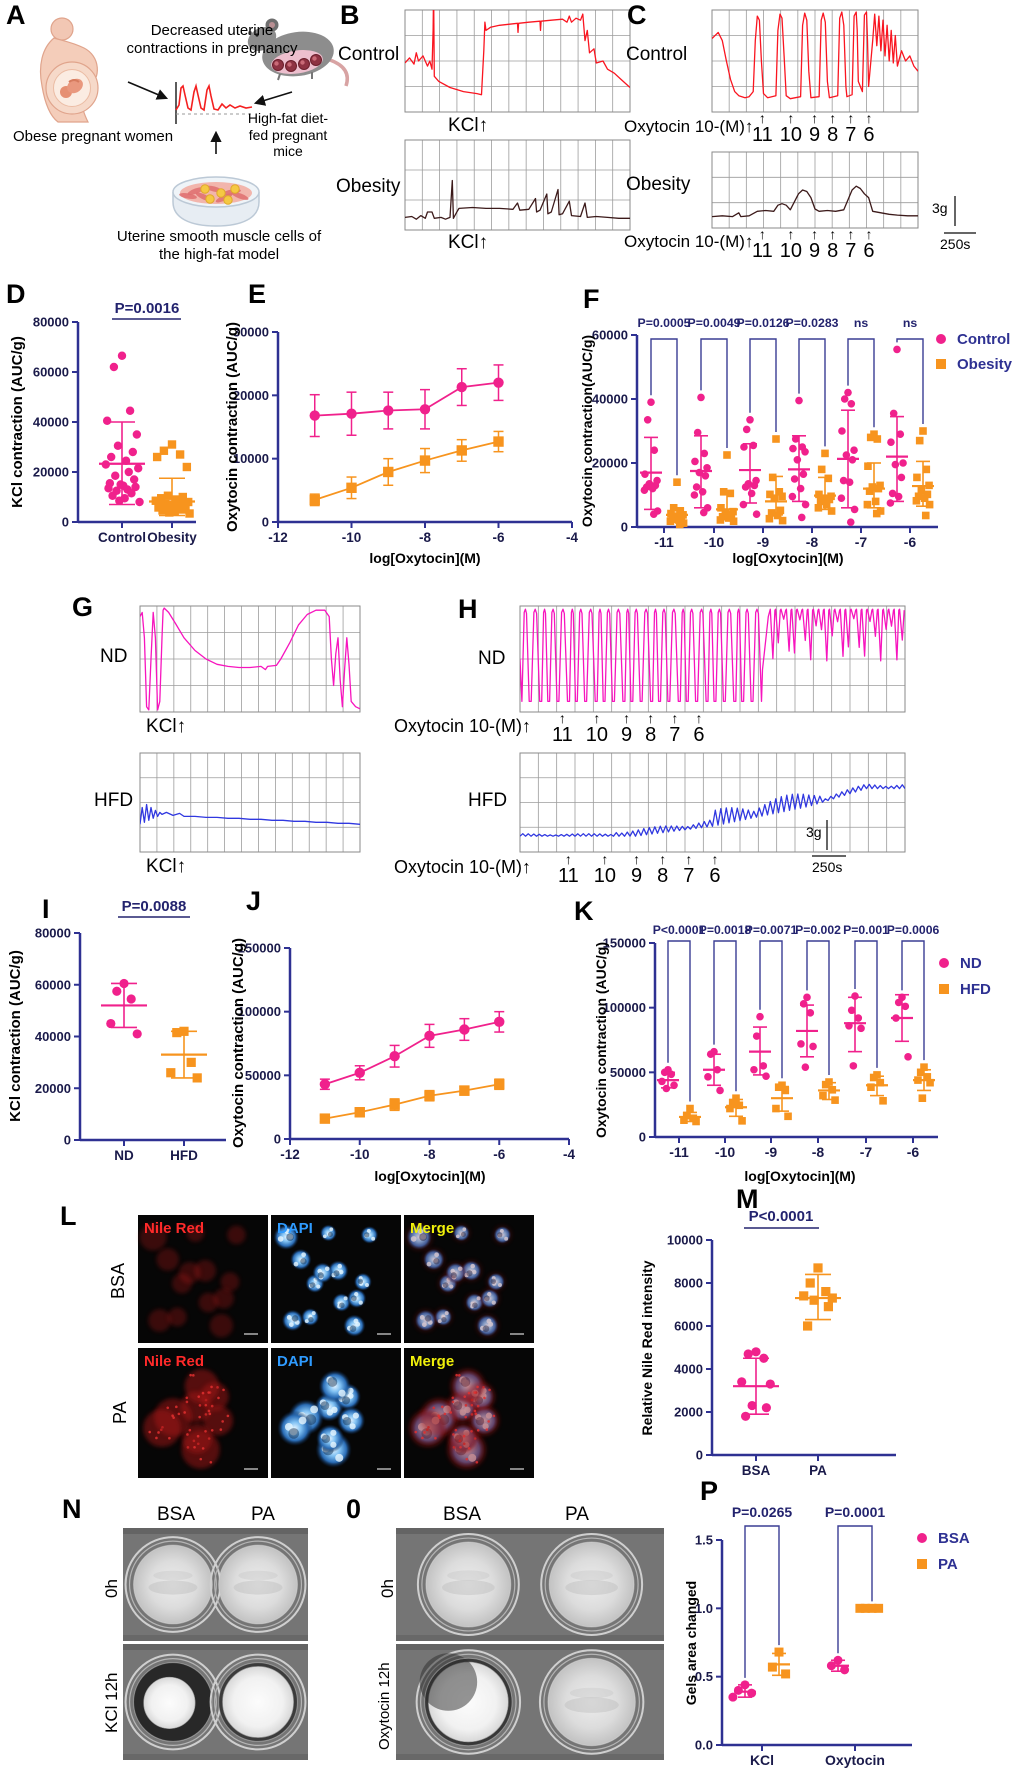 The height and width of the screenshot is (1768, 1017). I want to click on chart-P: BSA, so click(954, 1538).